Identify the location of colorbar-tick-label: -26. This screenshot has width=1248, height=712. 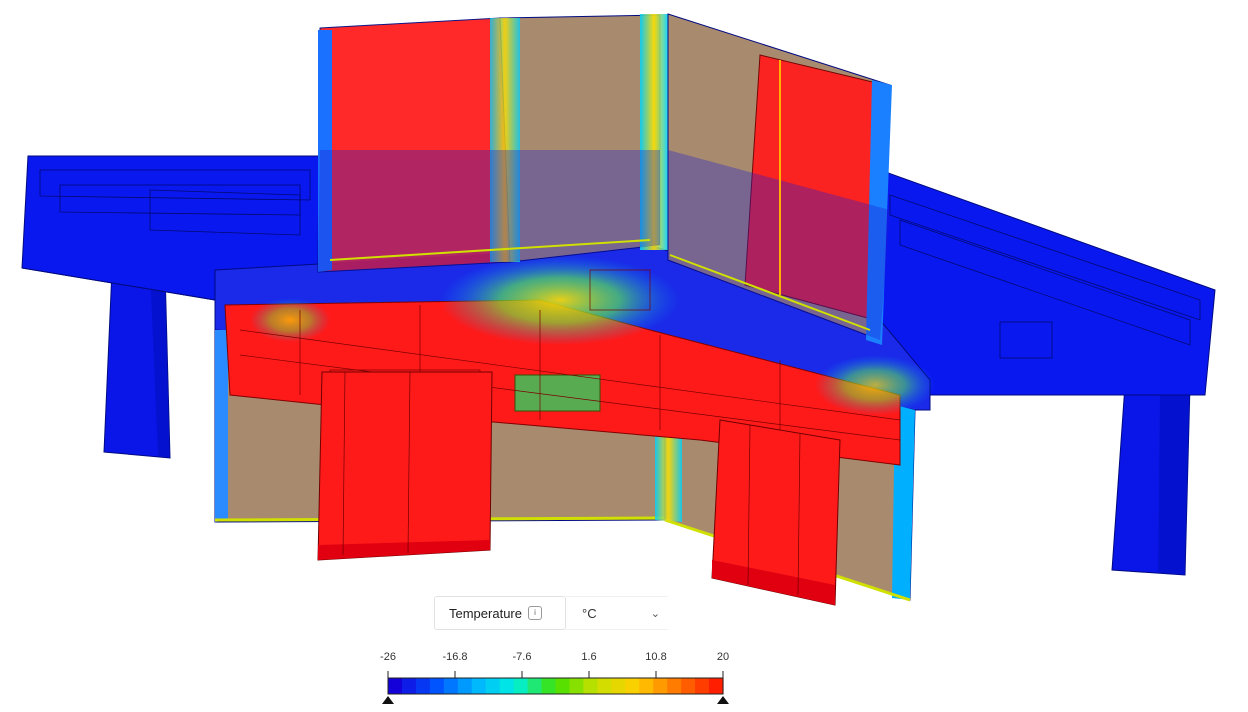
(388, 657).